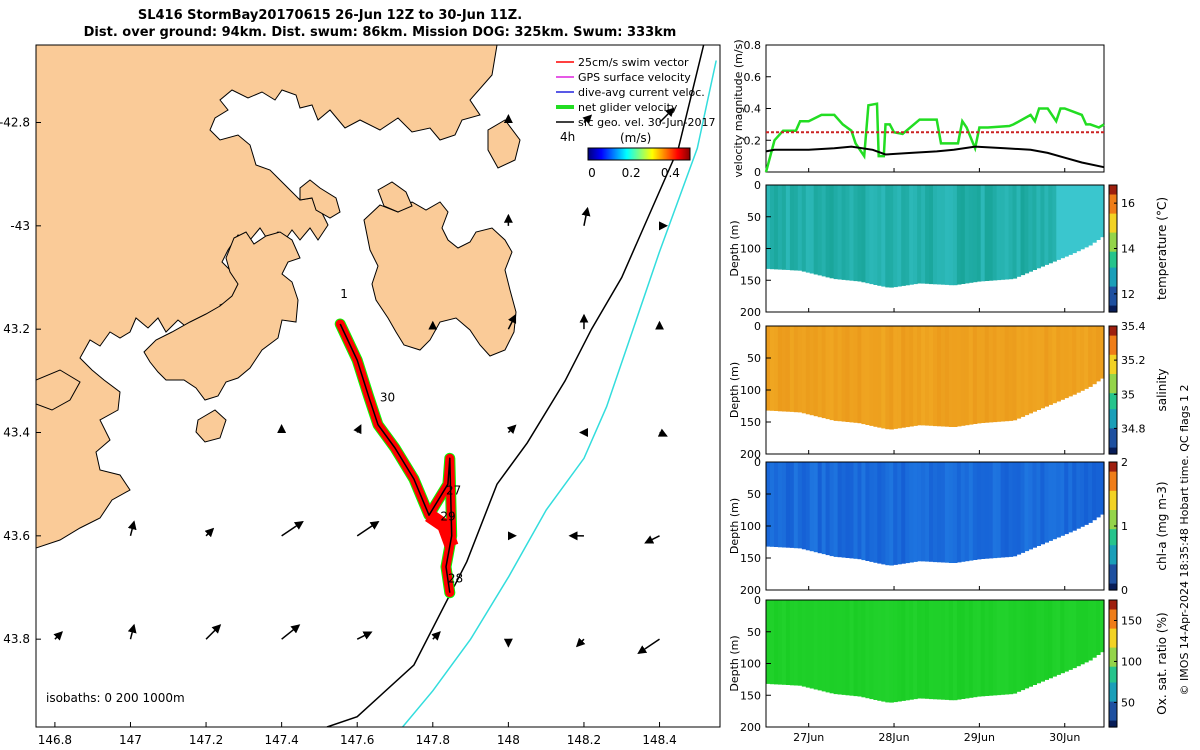  What do you see at coordinates (893, 737) in the screenshot?
I see `time-axis-tick-label: 28Jun` at bounding box center [893, 737].